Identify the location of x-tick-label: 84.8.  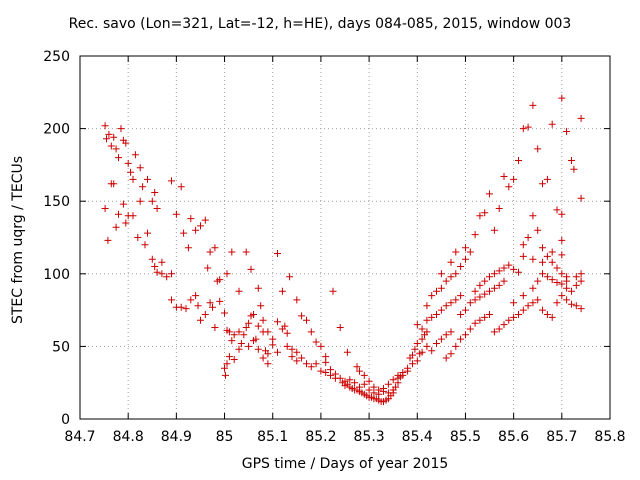
(128, 437).